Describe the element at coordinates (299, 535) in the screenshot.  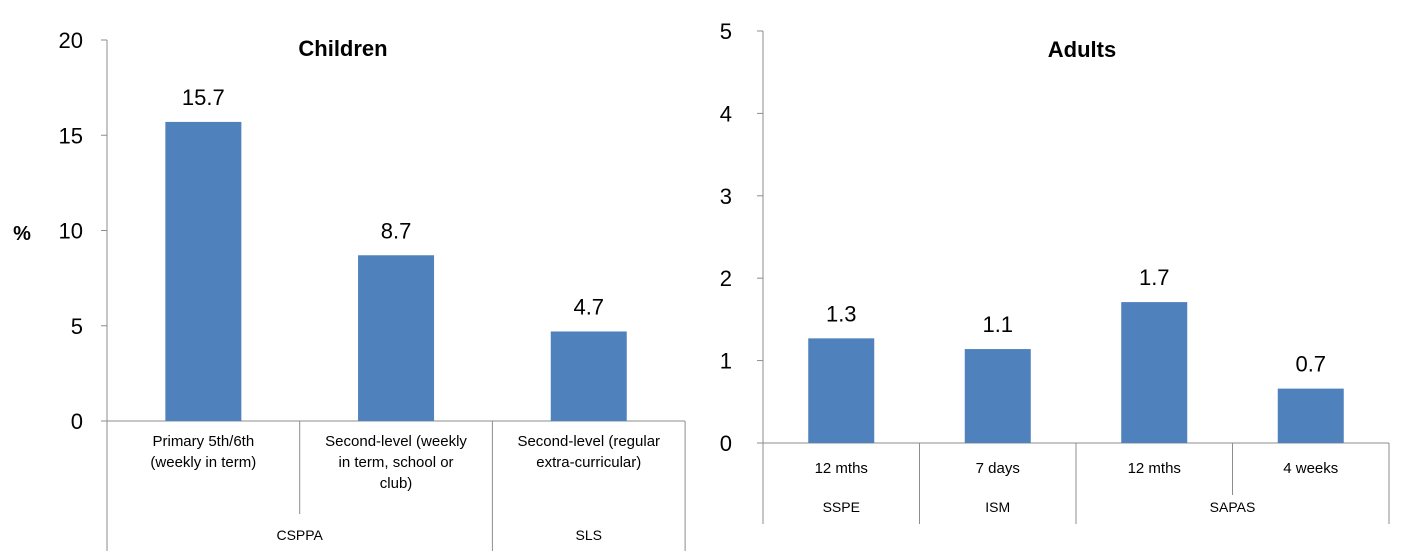
I see `x-group-label: CSPPA` at that location.